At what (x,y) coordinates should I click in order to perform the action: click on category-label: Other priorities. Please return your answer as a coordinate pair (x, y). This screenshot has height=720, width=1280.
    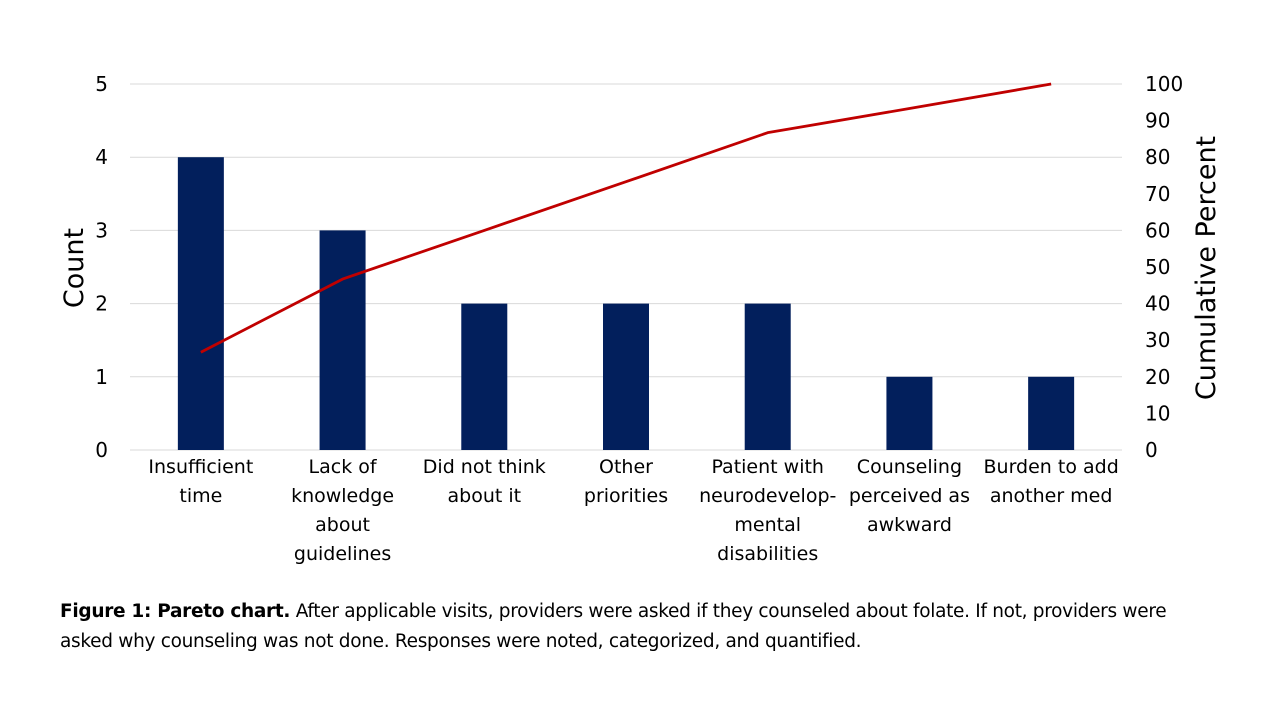
    Looking at the image, I should click on (626, 481).